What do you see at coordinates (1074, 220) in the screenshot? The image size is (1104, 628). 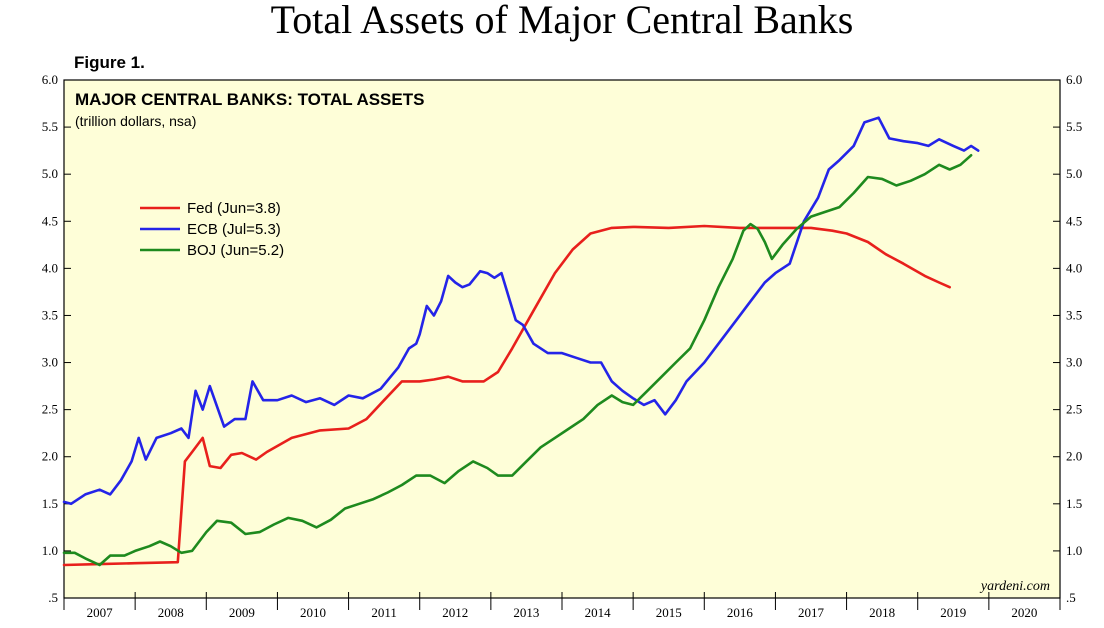 I see `y-tick-label-right: 4.5` at bounding box center [1074, 220].